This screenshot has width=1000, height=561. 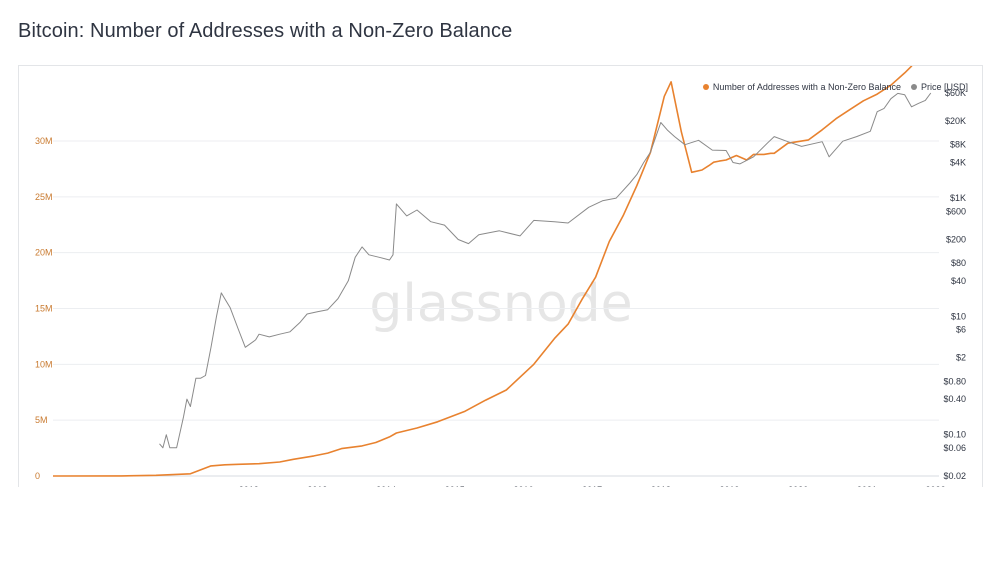 I want to click on right-tick-label: $10, so click(x=958, y=316).